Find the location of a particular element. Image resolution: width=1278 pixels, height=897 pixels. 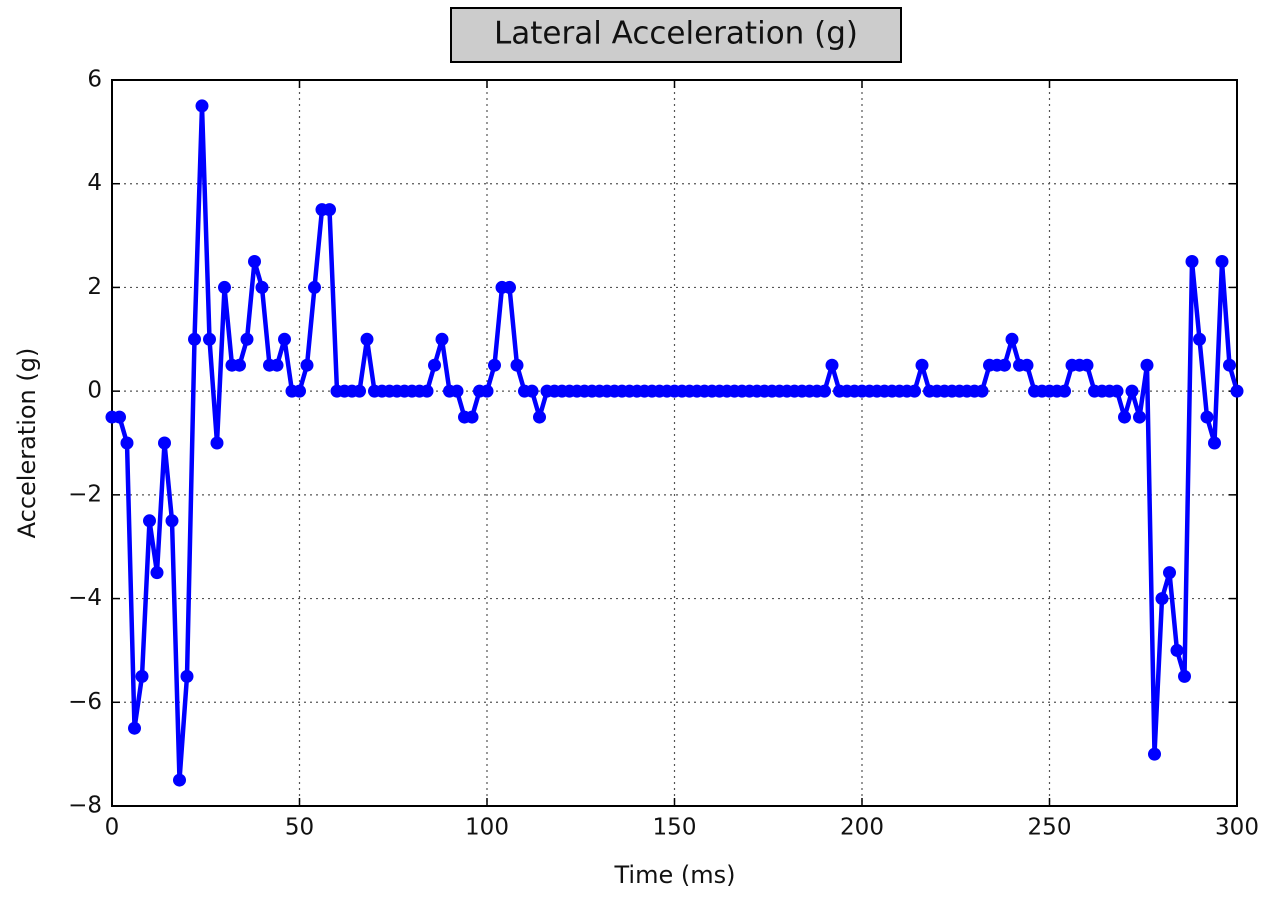

y-tick-label: −4 is located at coordinates (85, 598).